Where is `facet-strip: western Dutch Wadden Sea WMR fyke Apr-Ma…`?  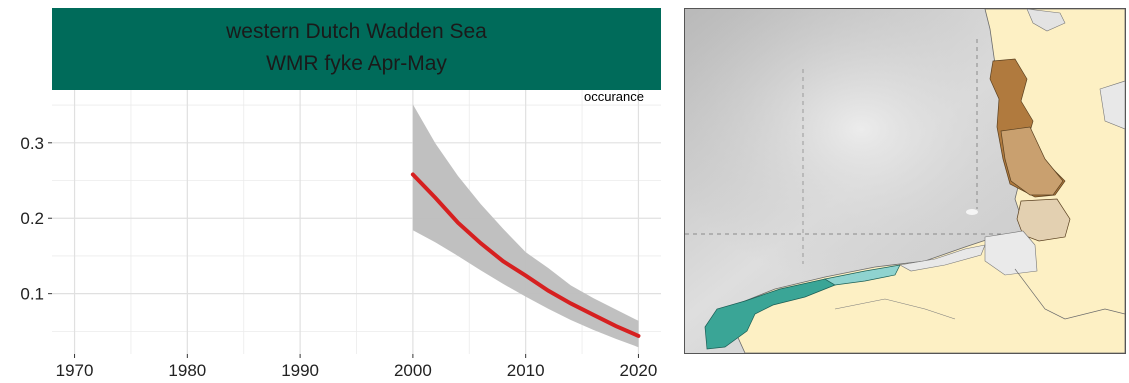
facet-strip: western Dutch Wadden Sea WMR fyke Apr-Ma… is located at coordinates (356, 49).